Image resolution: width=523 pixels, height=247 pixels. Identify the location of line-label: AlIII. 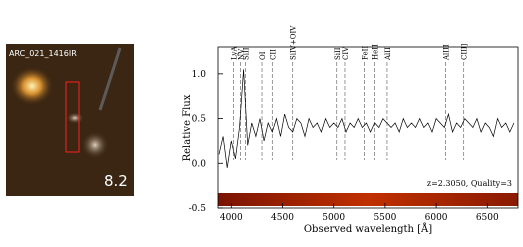
(446, 52).